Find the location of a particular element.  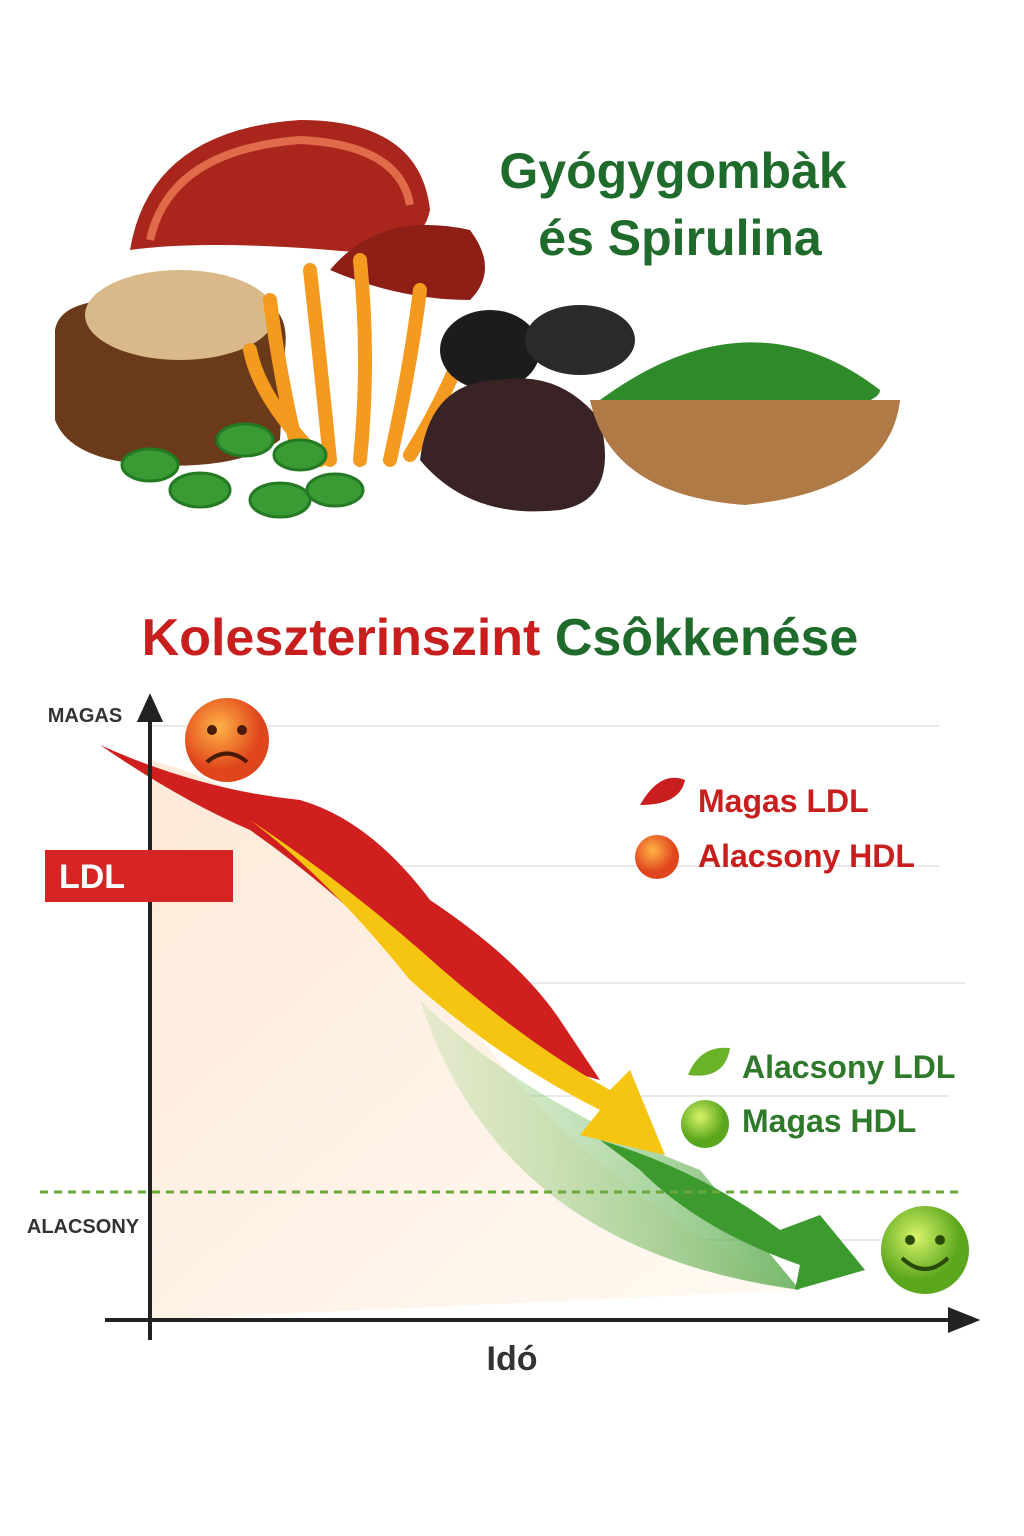

sad-face is located at coordinates (227, 740).